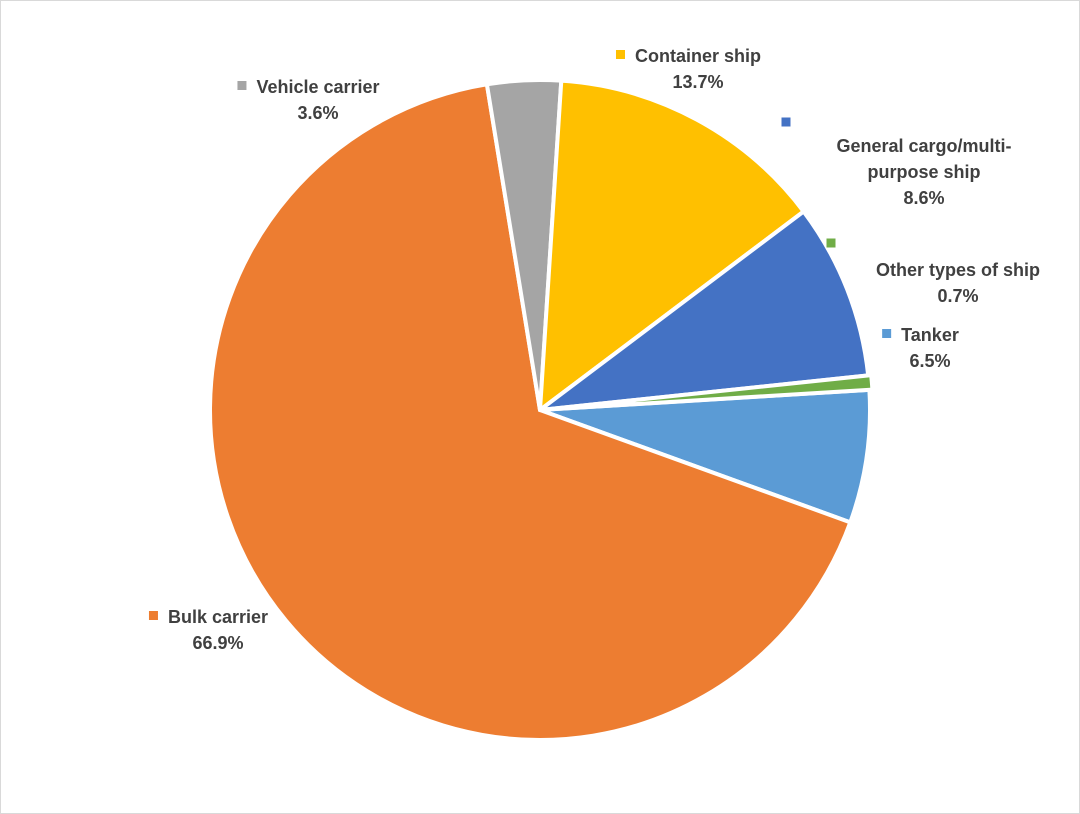 Image resolution: width=1080 pixels, height=814 pixels. What do you see at coordinates (317, 87) in the screenshot?
I see `slice-name: Vehicle carrier` at bounding box center [317, 87].